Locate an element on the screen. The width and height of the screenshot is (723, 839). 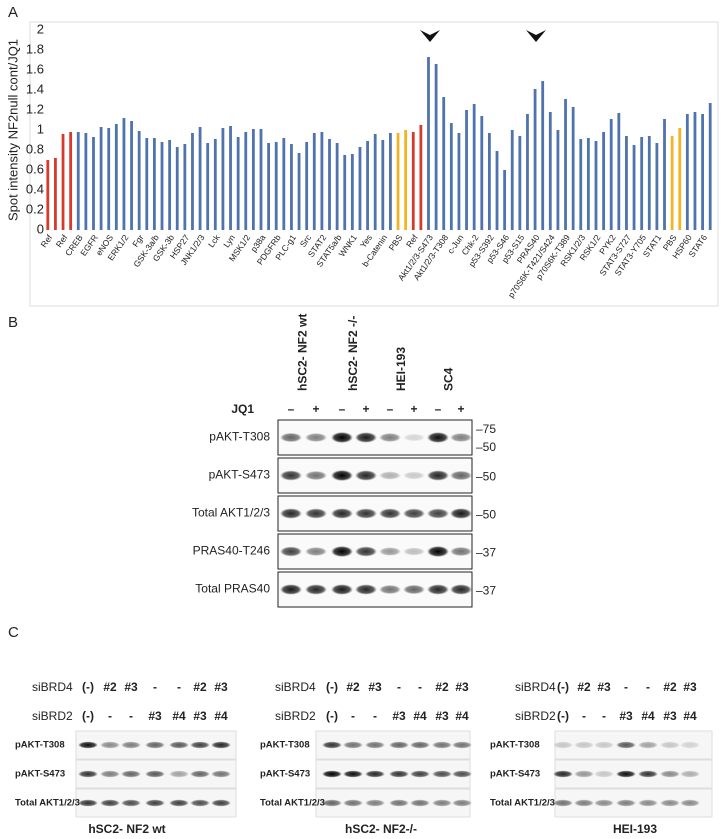
lane-label: hSC2- NF2 -/- is located at coordinates (353, 353).